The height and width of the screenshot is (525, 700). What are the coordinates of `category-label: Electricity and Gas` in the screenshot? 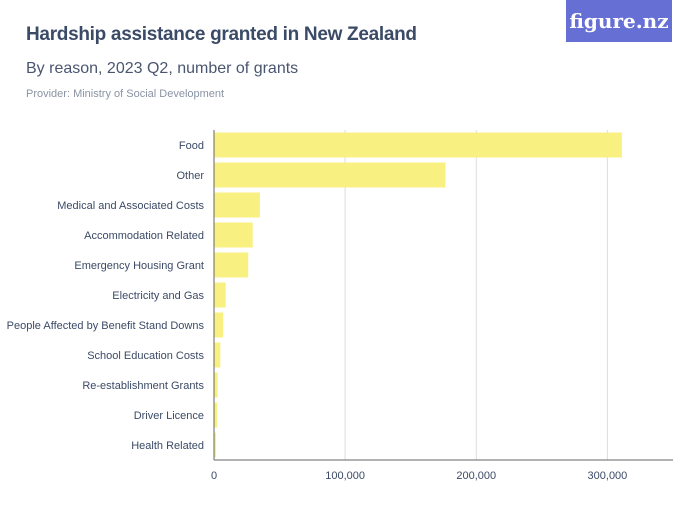 It's located at (158, 296).